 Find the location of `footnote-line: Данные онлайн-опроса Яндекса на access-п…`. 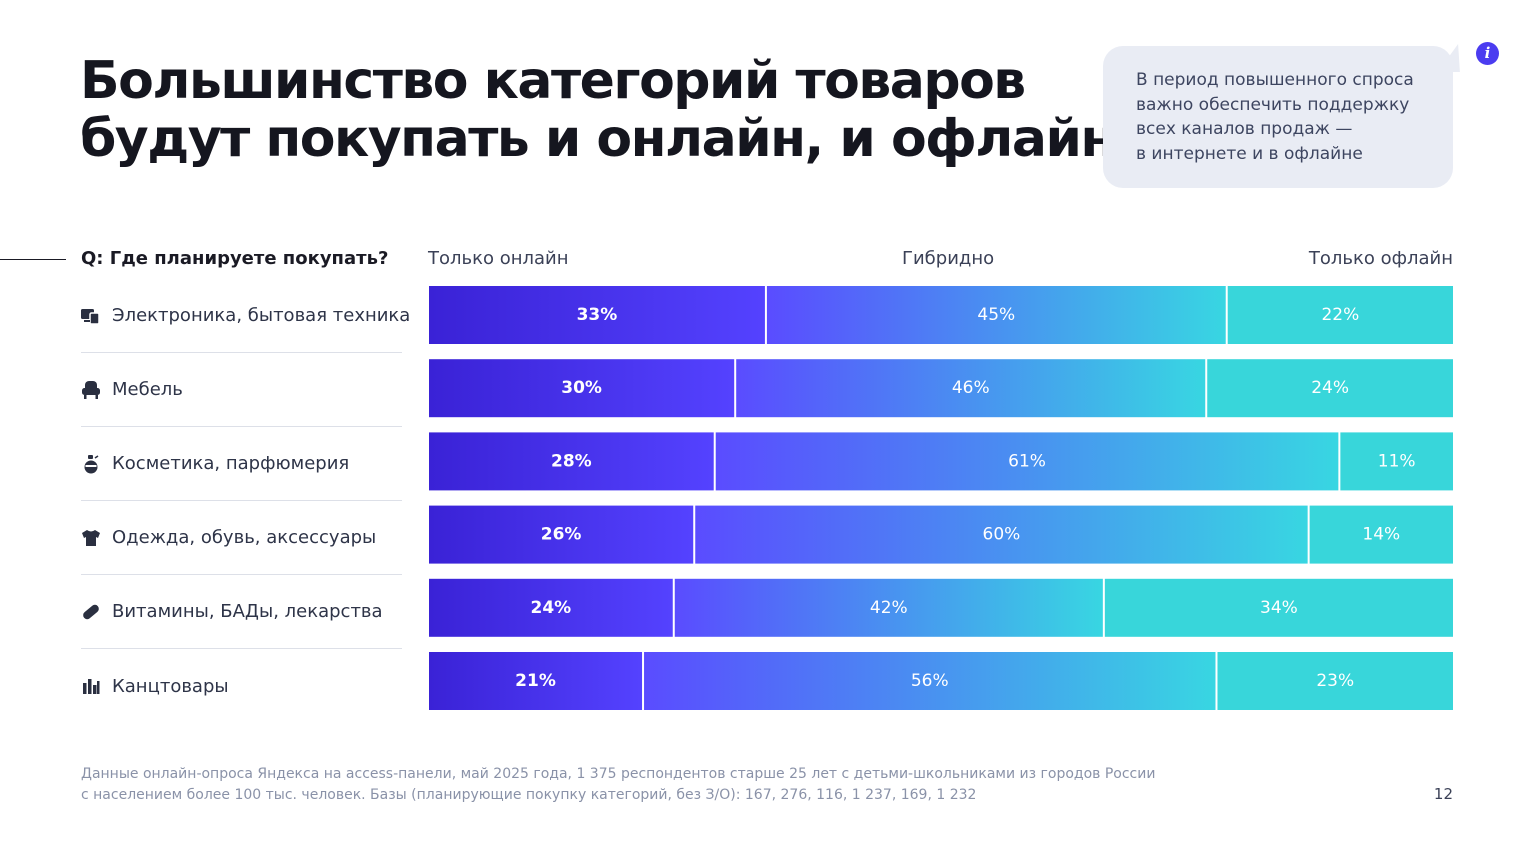

footnote-line: Данные онлайн-опроса Яндекса на access-п… is located at coordinates (618, 774).